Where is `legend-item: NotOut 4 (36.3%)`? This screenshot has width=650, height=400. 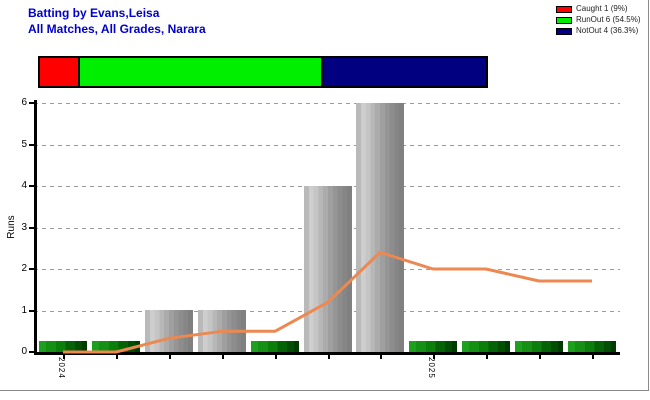
legend-item: NotOut 4 (36.3%) is located at coordinates (598, 31).